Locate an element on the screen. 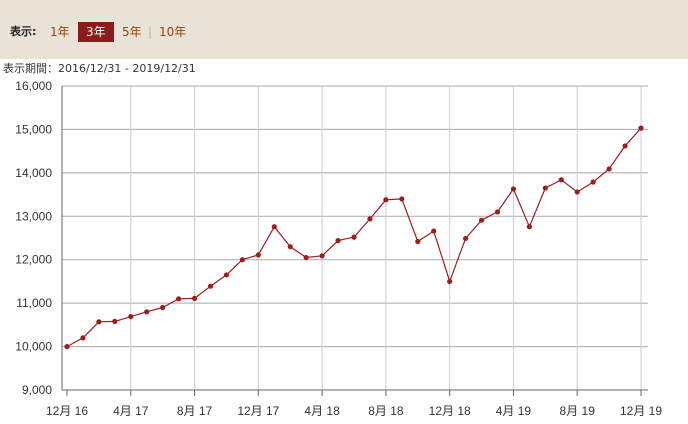  y-tick-label: 13,000 is located at coordinates (33, 216).